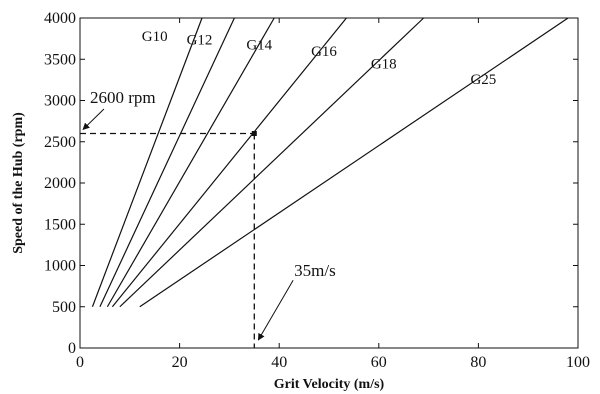 The image size is (600, 394). Describe the element at coordinates (180, 362) in the screenshot. I see `x-tick-label: 20` at that location.